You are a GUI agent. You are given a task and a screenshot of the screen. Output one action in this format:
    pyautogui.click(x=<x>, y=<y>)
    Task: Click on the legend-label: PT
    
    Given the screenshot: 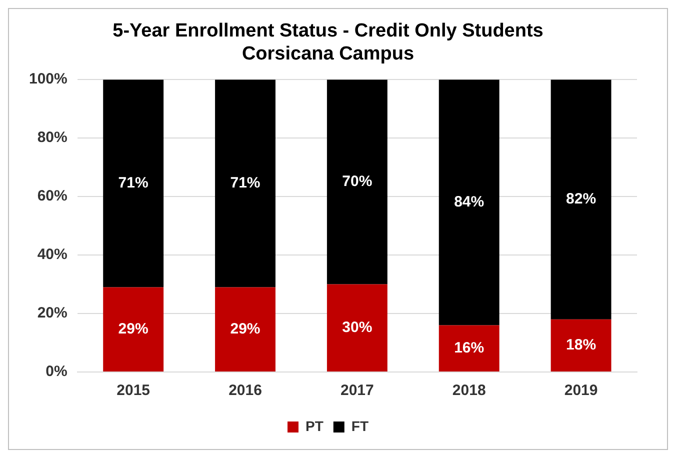 What is the action you would take?
    pyautogui.click(x=315, y=426)
    